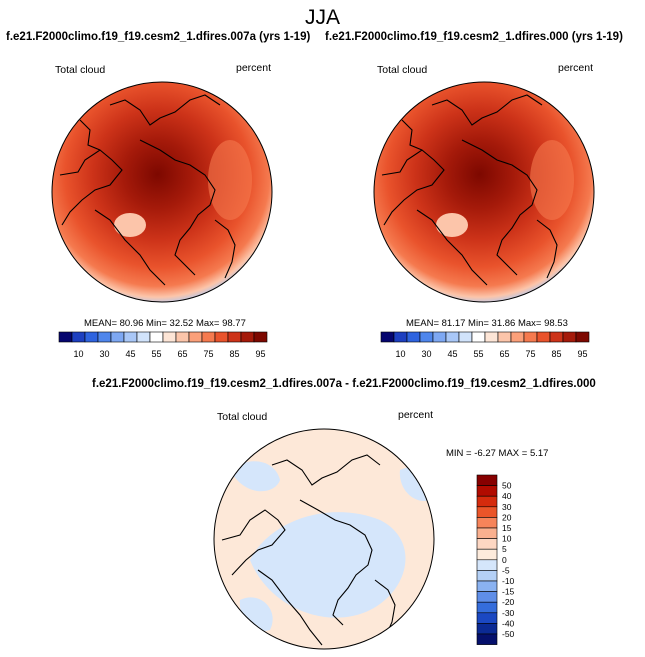  What do you see at coordinates (156, 354) in the screenshot?
I see `panel-1-colorbar-tick-label: 55` at bounding box center [156, 354].